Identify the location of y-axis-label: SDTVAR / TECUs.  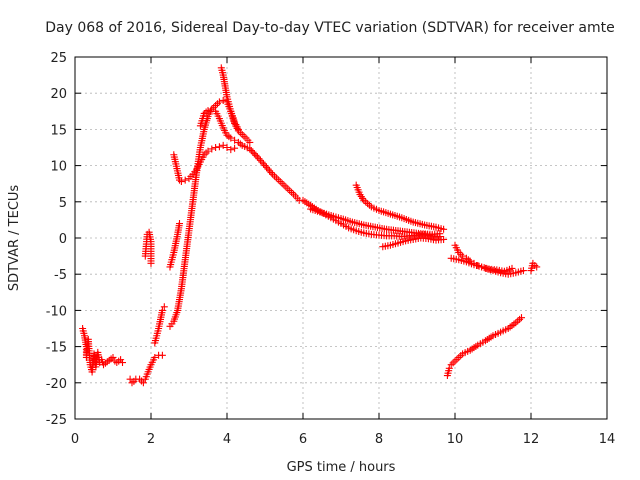
(14, 238).